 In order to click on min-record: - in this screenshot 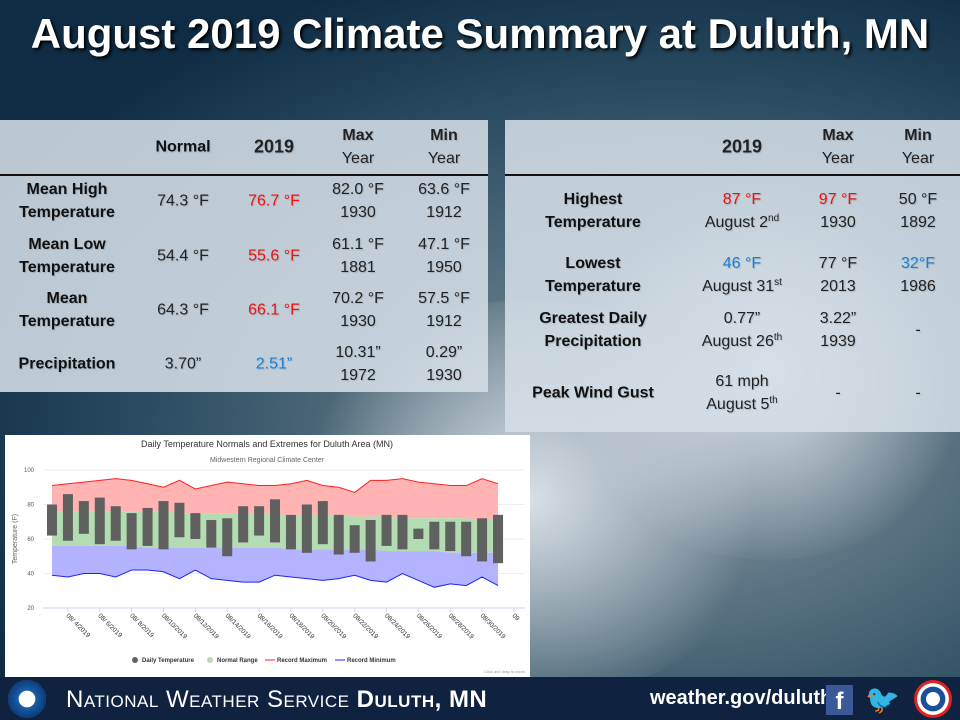, I will do `click(918, 330)`.